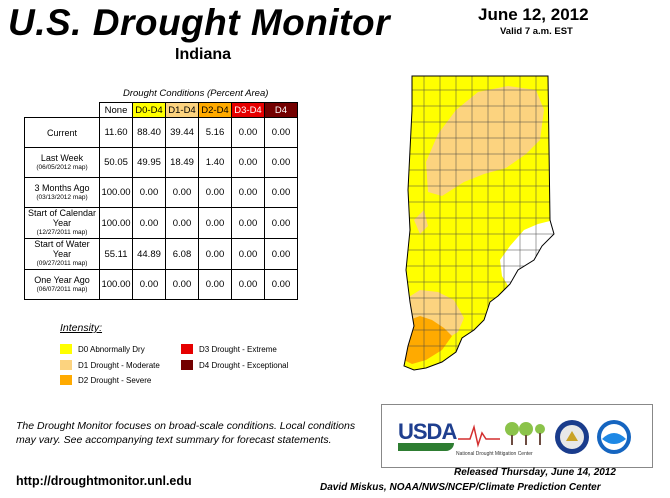  Describe the element at coordinates (116, 110) in the screenshot. I see `col-header-none: None` at that location.